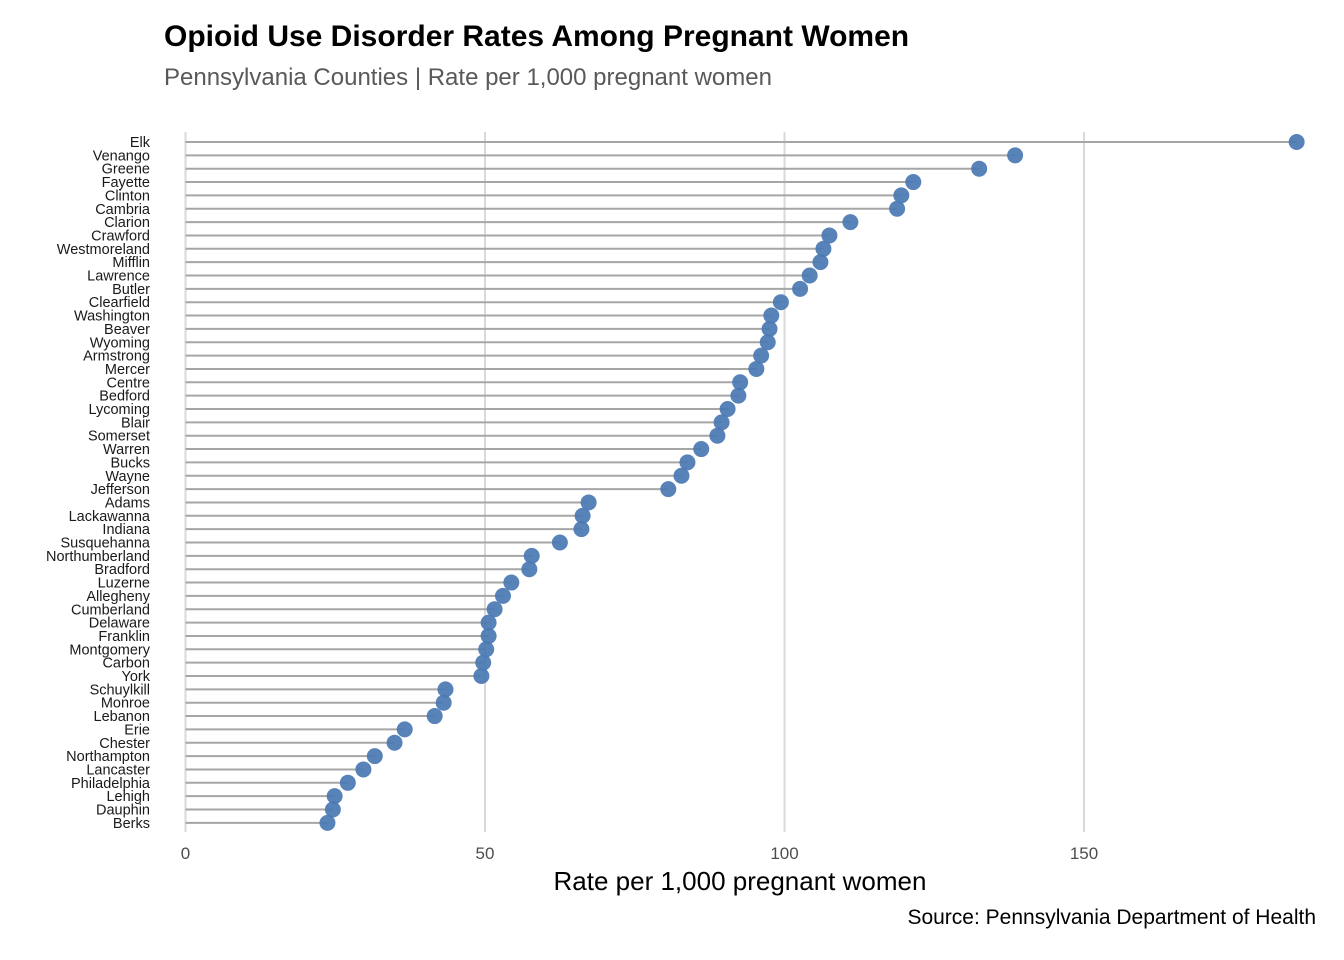 The width and height of the screenshot is (1344, 960). I want to click on y-category-label: Fayette, so click(126, 183).